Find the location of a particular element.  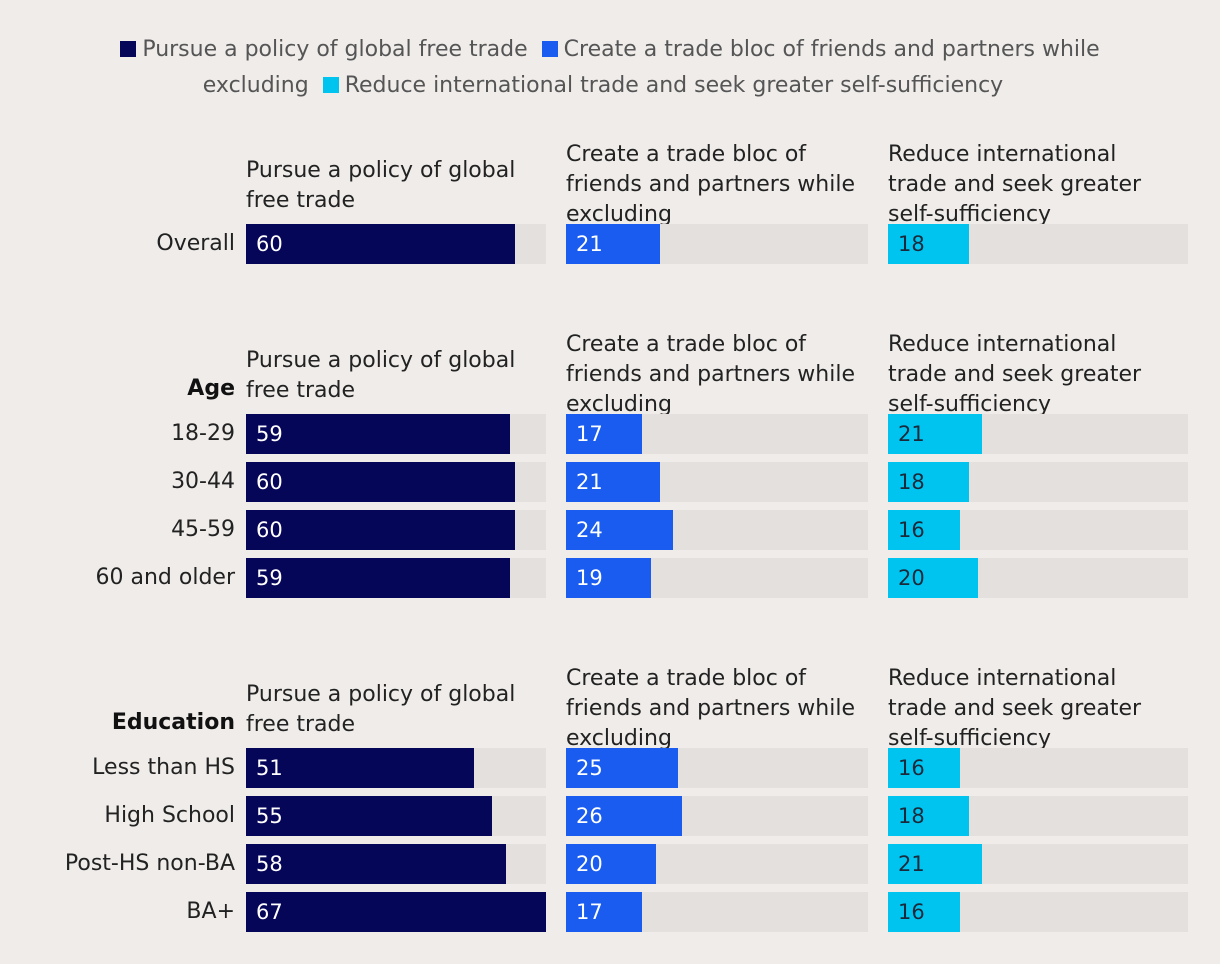

bar-track: 26 is located at coordinates (717, 816).